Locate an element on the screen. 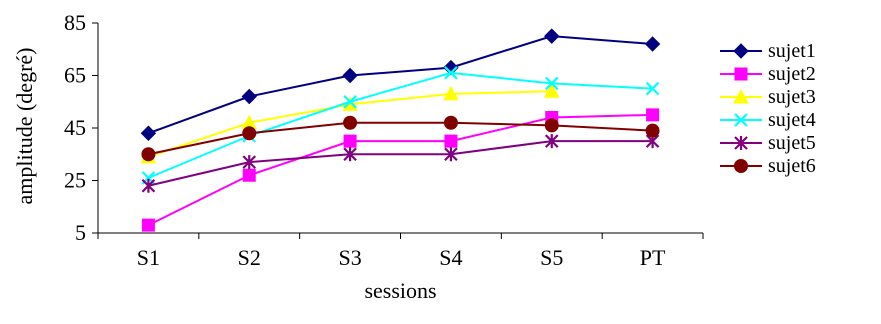 The height and width of the screenshot is (324, 881). x-tick-label: PT is located at coordinates (653, 257).